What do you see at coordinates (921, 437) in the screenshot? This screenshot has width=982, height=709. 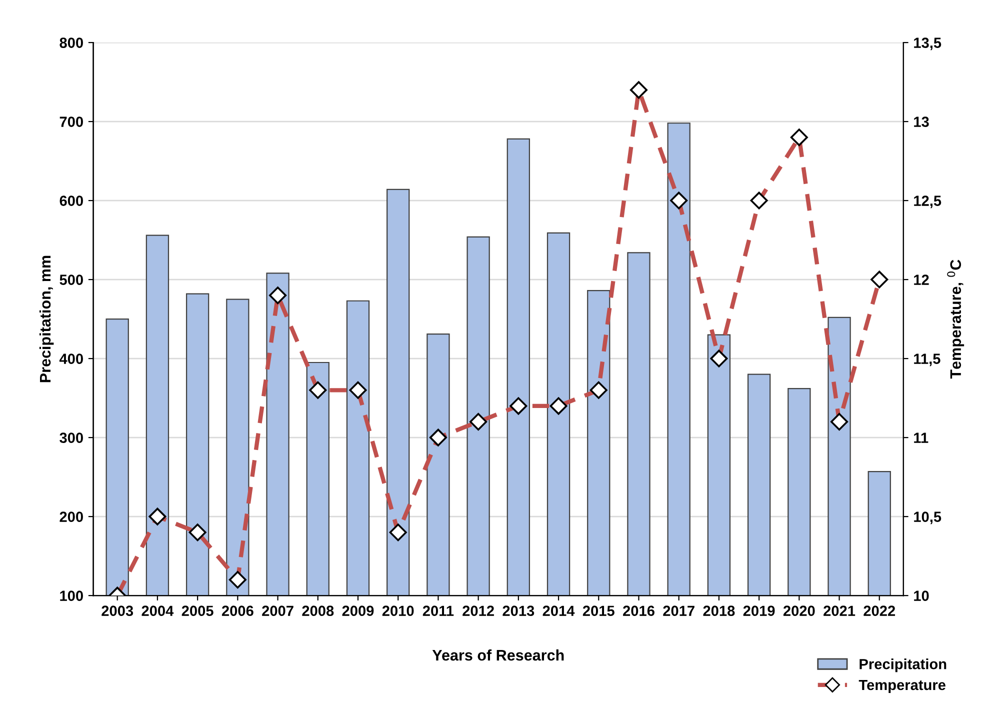 I see `y2-tick-label: 11` at bounding box center [921, 437].